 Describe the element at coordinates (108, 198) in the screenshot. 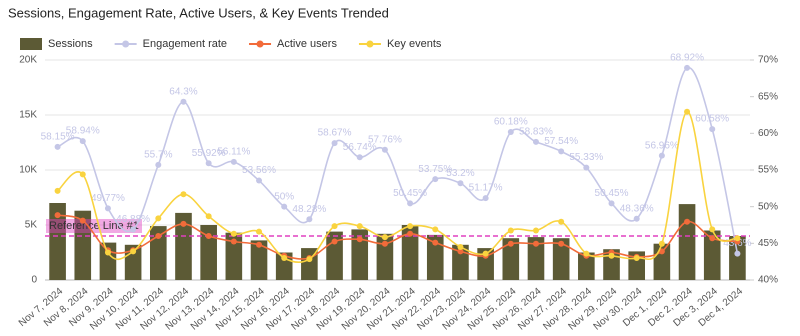

I see `data-label: 49.77%` at that location.